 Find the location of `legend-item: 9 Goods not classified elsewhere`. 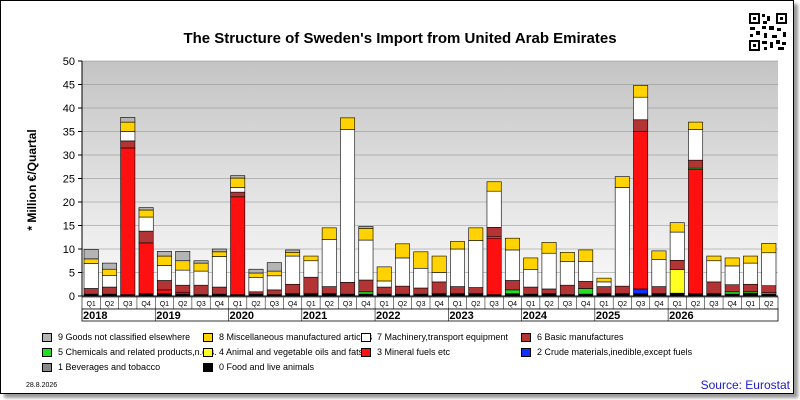

legend-item: 9 Goods not classified elsewhere is located at coordinates (116, 337).